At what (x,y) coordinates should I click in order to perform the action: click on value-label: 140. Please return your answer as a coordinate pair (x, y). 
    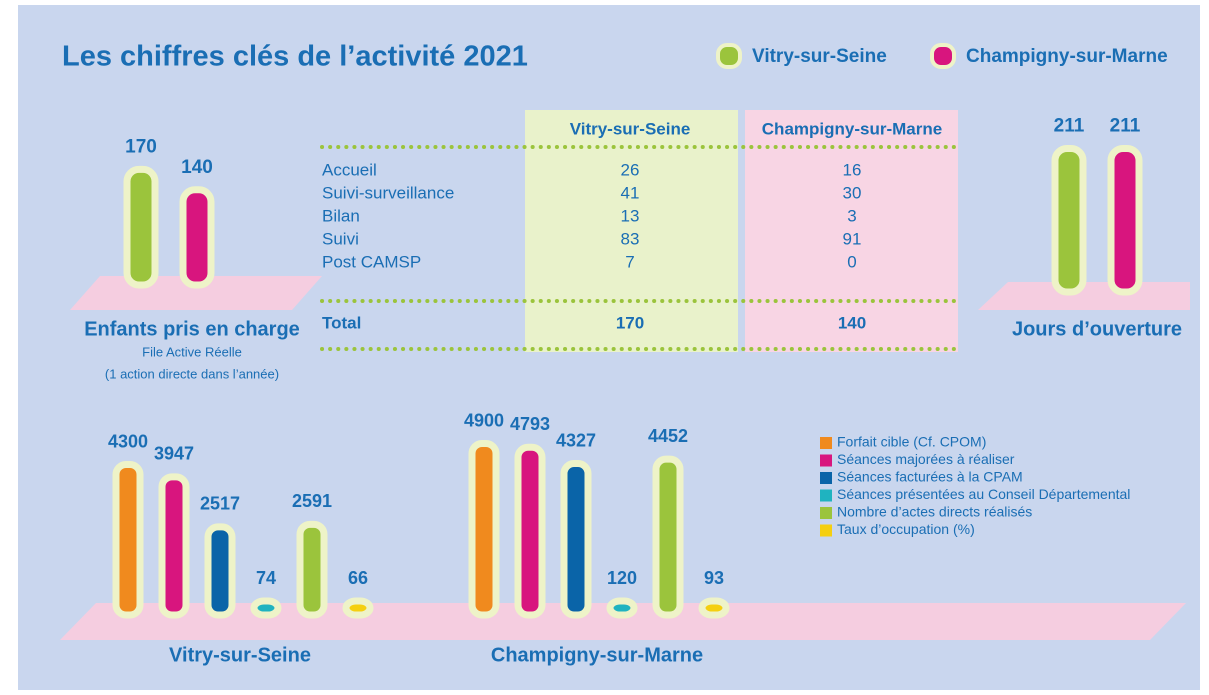
    Looking at the image, I should click on (197, 167).